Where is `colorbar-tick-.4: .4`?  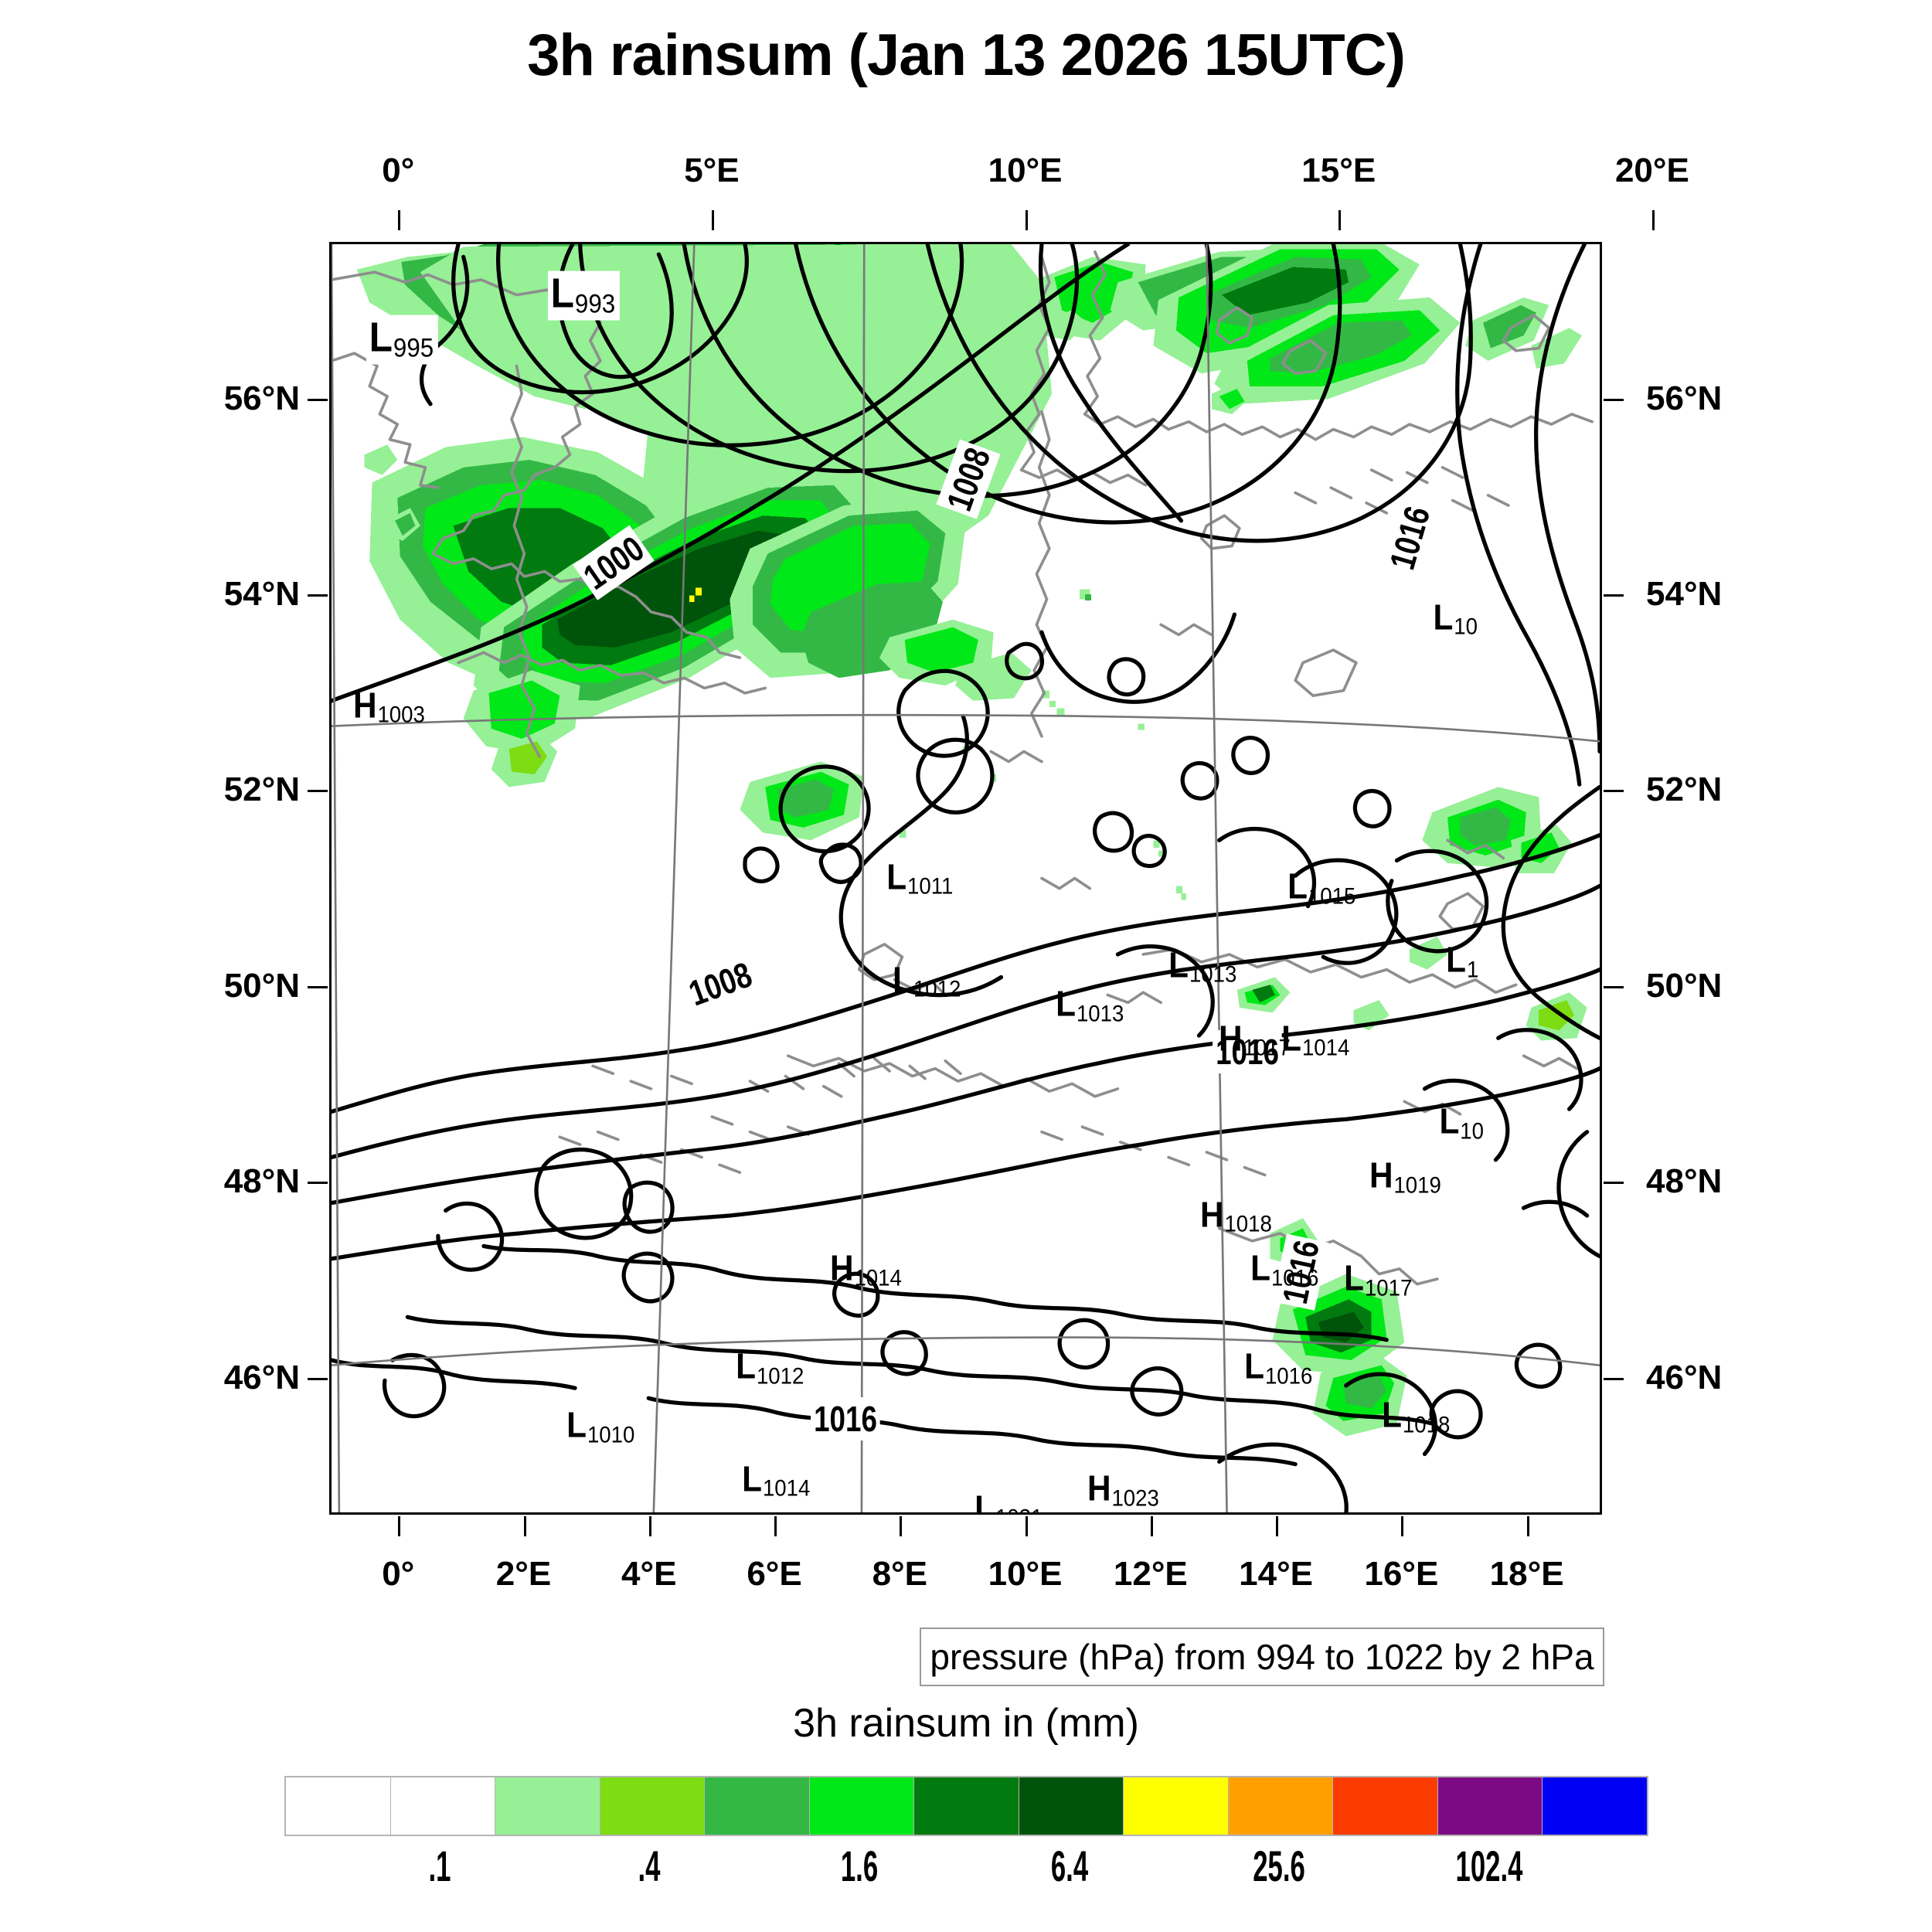 colorbar-tick-.4: .4 is located at coordinates (649, 1866).